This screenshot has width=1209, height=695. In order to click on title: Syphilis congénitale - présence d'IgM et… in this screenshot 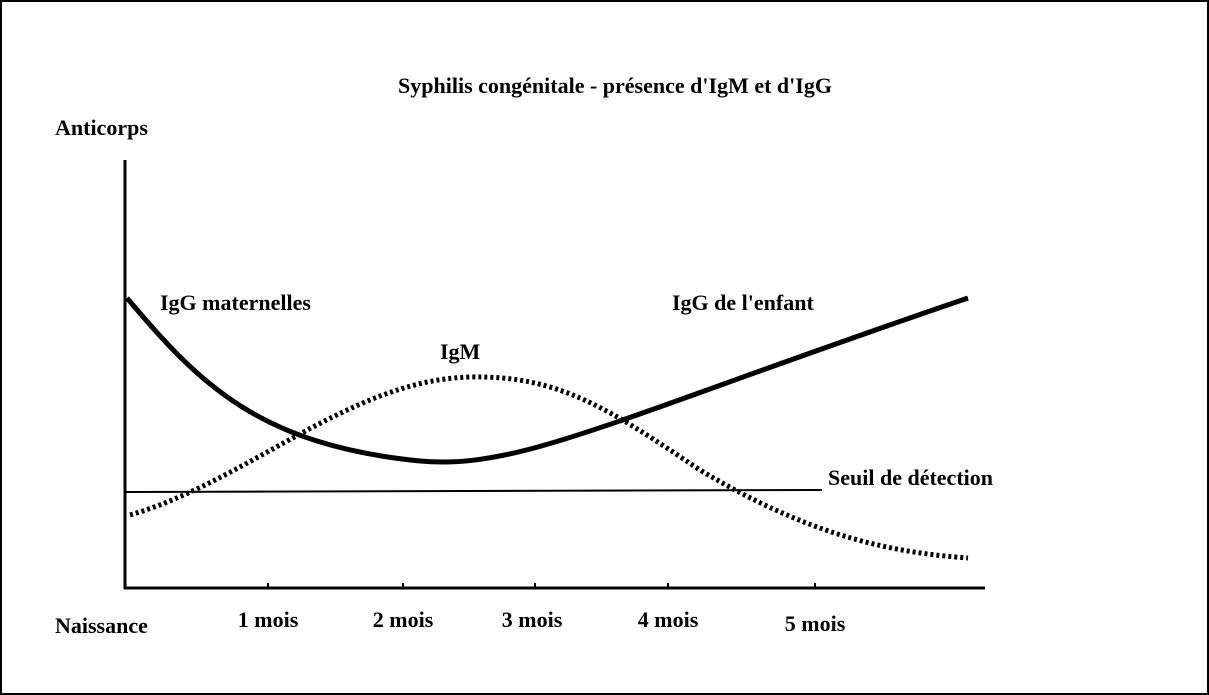, I will do `click(615, 85)`.